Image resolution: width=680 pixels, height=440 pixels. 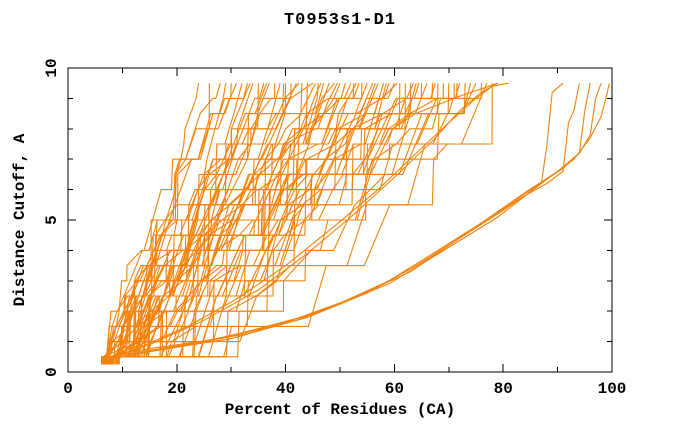 What do you see at coordinates (176, 223) in the screenshot?
I see `model-curve` at bounding box center [176, 223].